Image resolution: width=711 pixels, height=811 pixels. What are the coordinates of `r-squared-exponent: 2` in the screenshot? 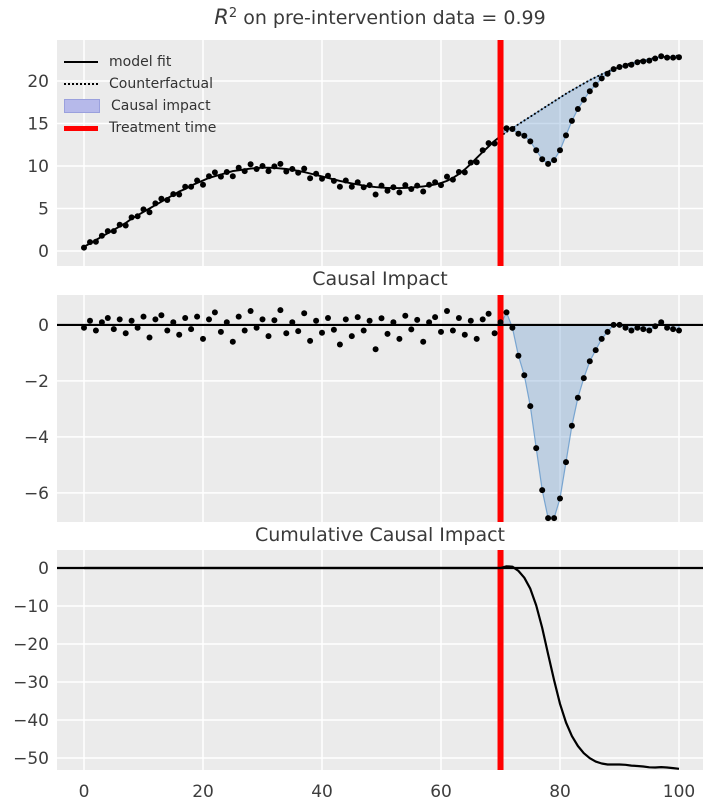 It's located at (233, 13).